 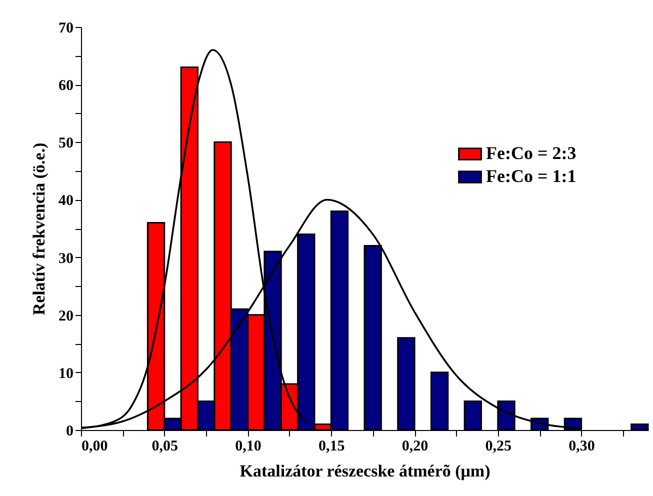 What do you see at coordinates (66, 144) in the screenshot?
I see `y-tick-label: 50` at bounding box center [66, 144].